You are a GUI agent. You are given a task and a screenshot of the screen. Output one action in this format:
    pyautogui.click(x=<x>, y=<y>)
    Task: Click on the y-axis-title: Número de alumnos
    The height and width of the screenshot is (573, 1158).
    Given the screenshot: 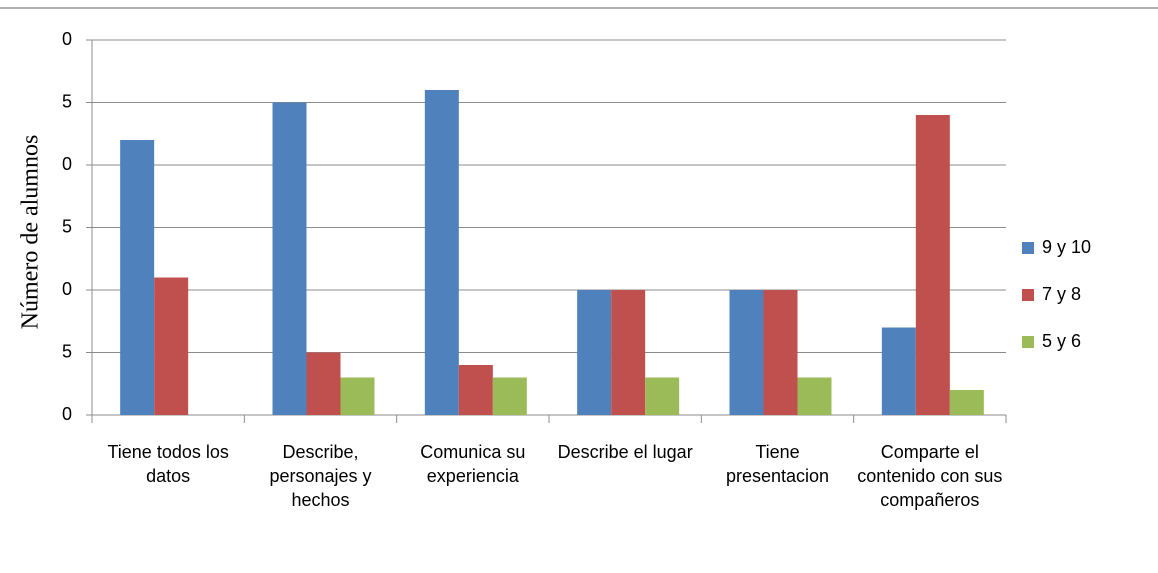 What is the action you would take?
    pyautogui.click(x=31, y=232)
    